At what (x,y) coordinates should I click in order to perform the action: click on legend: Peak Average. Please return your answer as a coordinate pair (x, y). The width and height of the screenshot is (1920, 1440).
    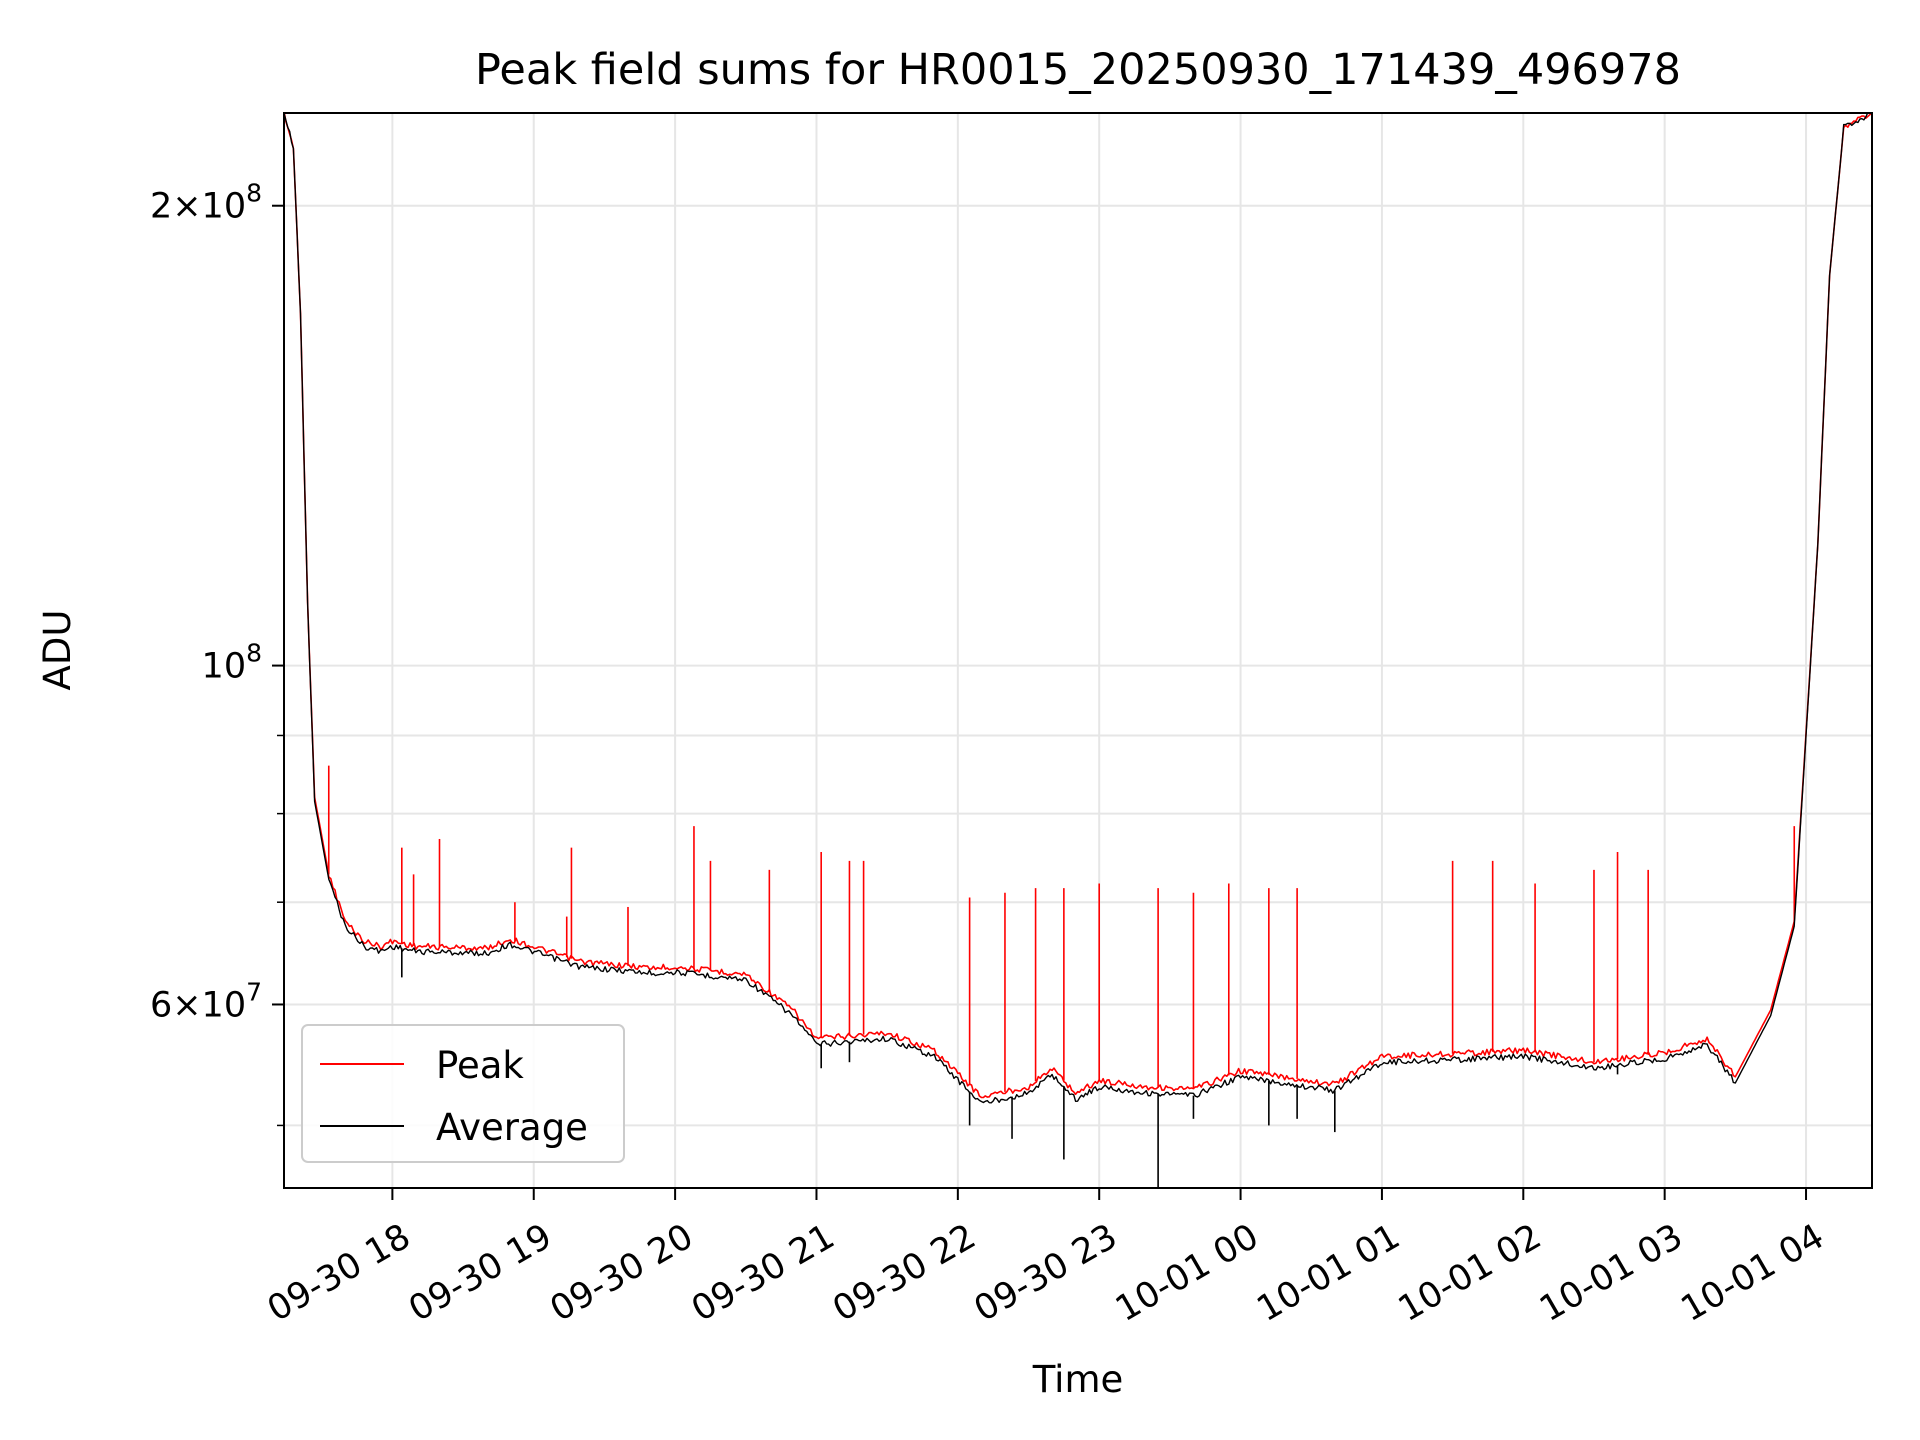
    Looking at the image, I should click on (463, 1093).